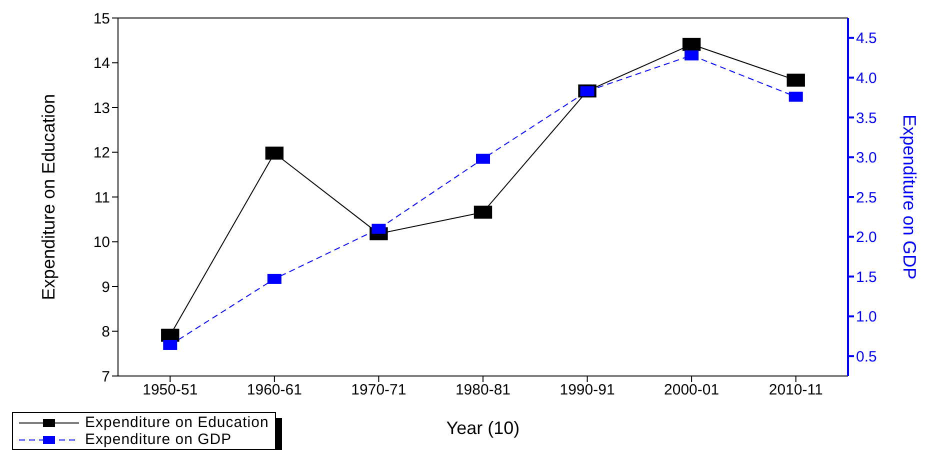 This screenshot has width=946, height=450. Describe the element at coordinates (866, 357) in the screenshot. I see `y2-tick-label: 0.5` at that location.